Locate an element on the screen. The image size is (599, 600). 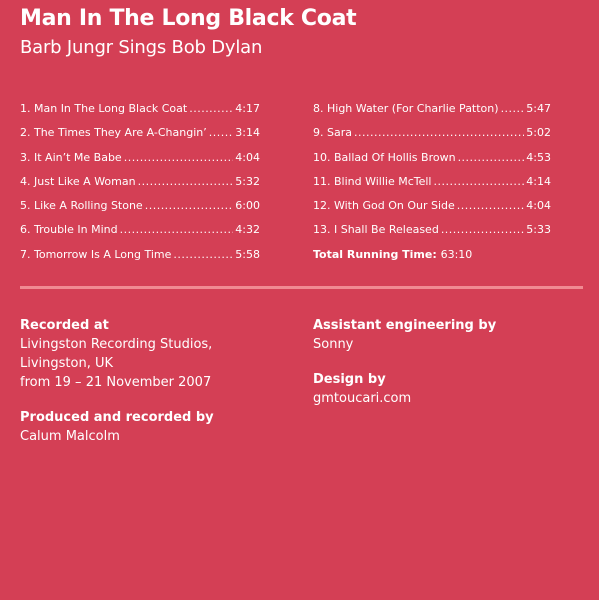
track-title: 4. Just Like A Woman is located at coordinates (78, 181).